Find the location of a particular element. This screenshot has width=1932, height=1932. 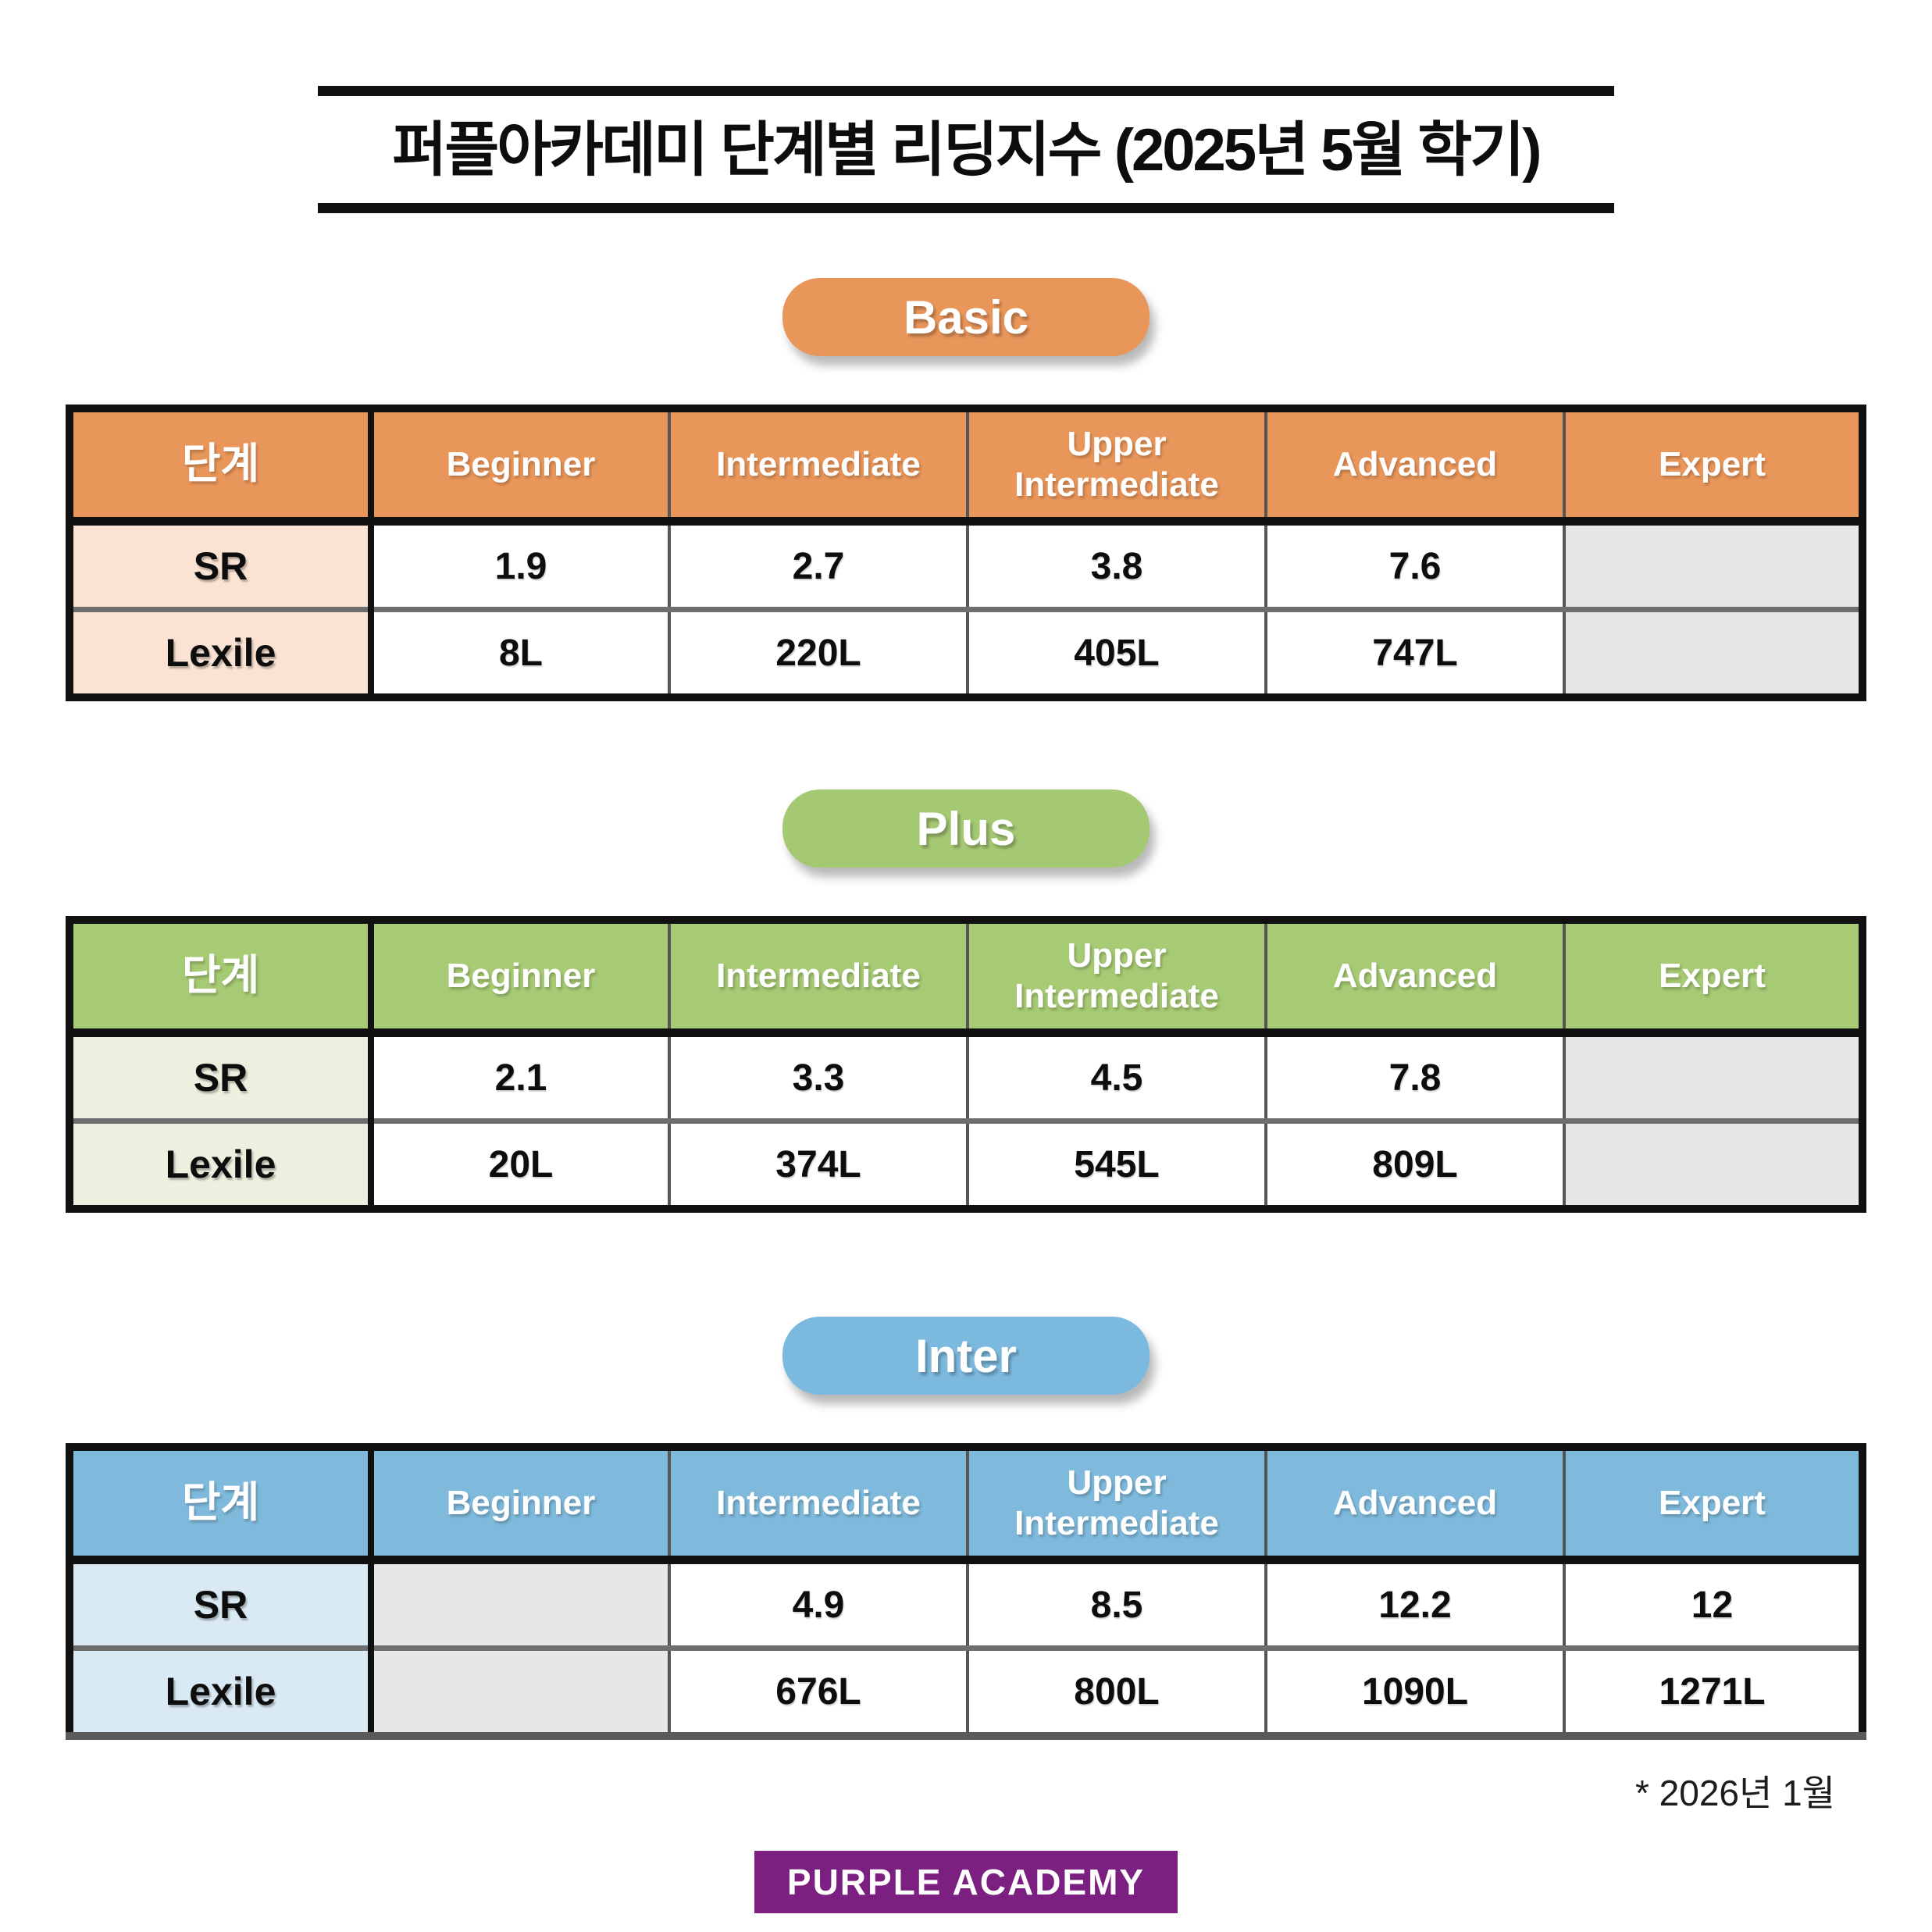

section-badge-label: Plus is located at coordinates (966, 829).